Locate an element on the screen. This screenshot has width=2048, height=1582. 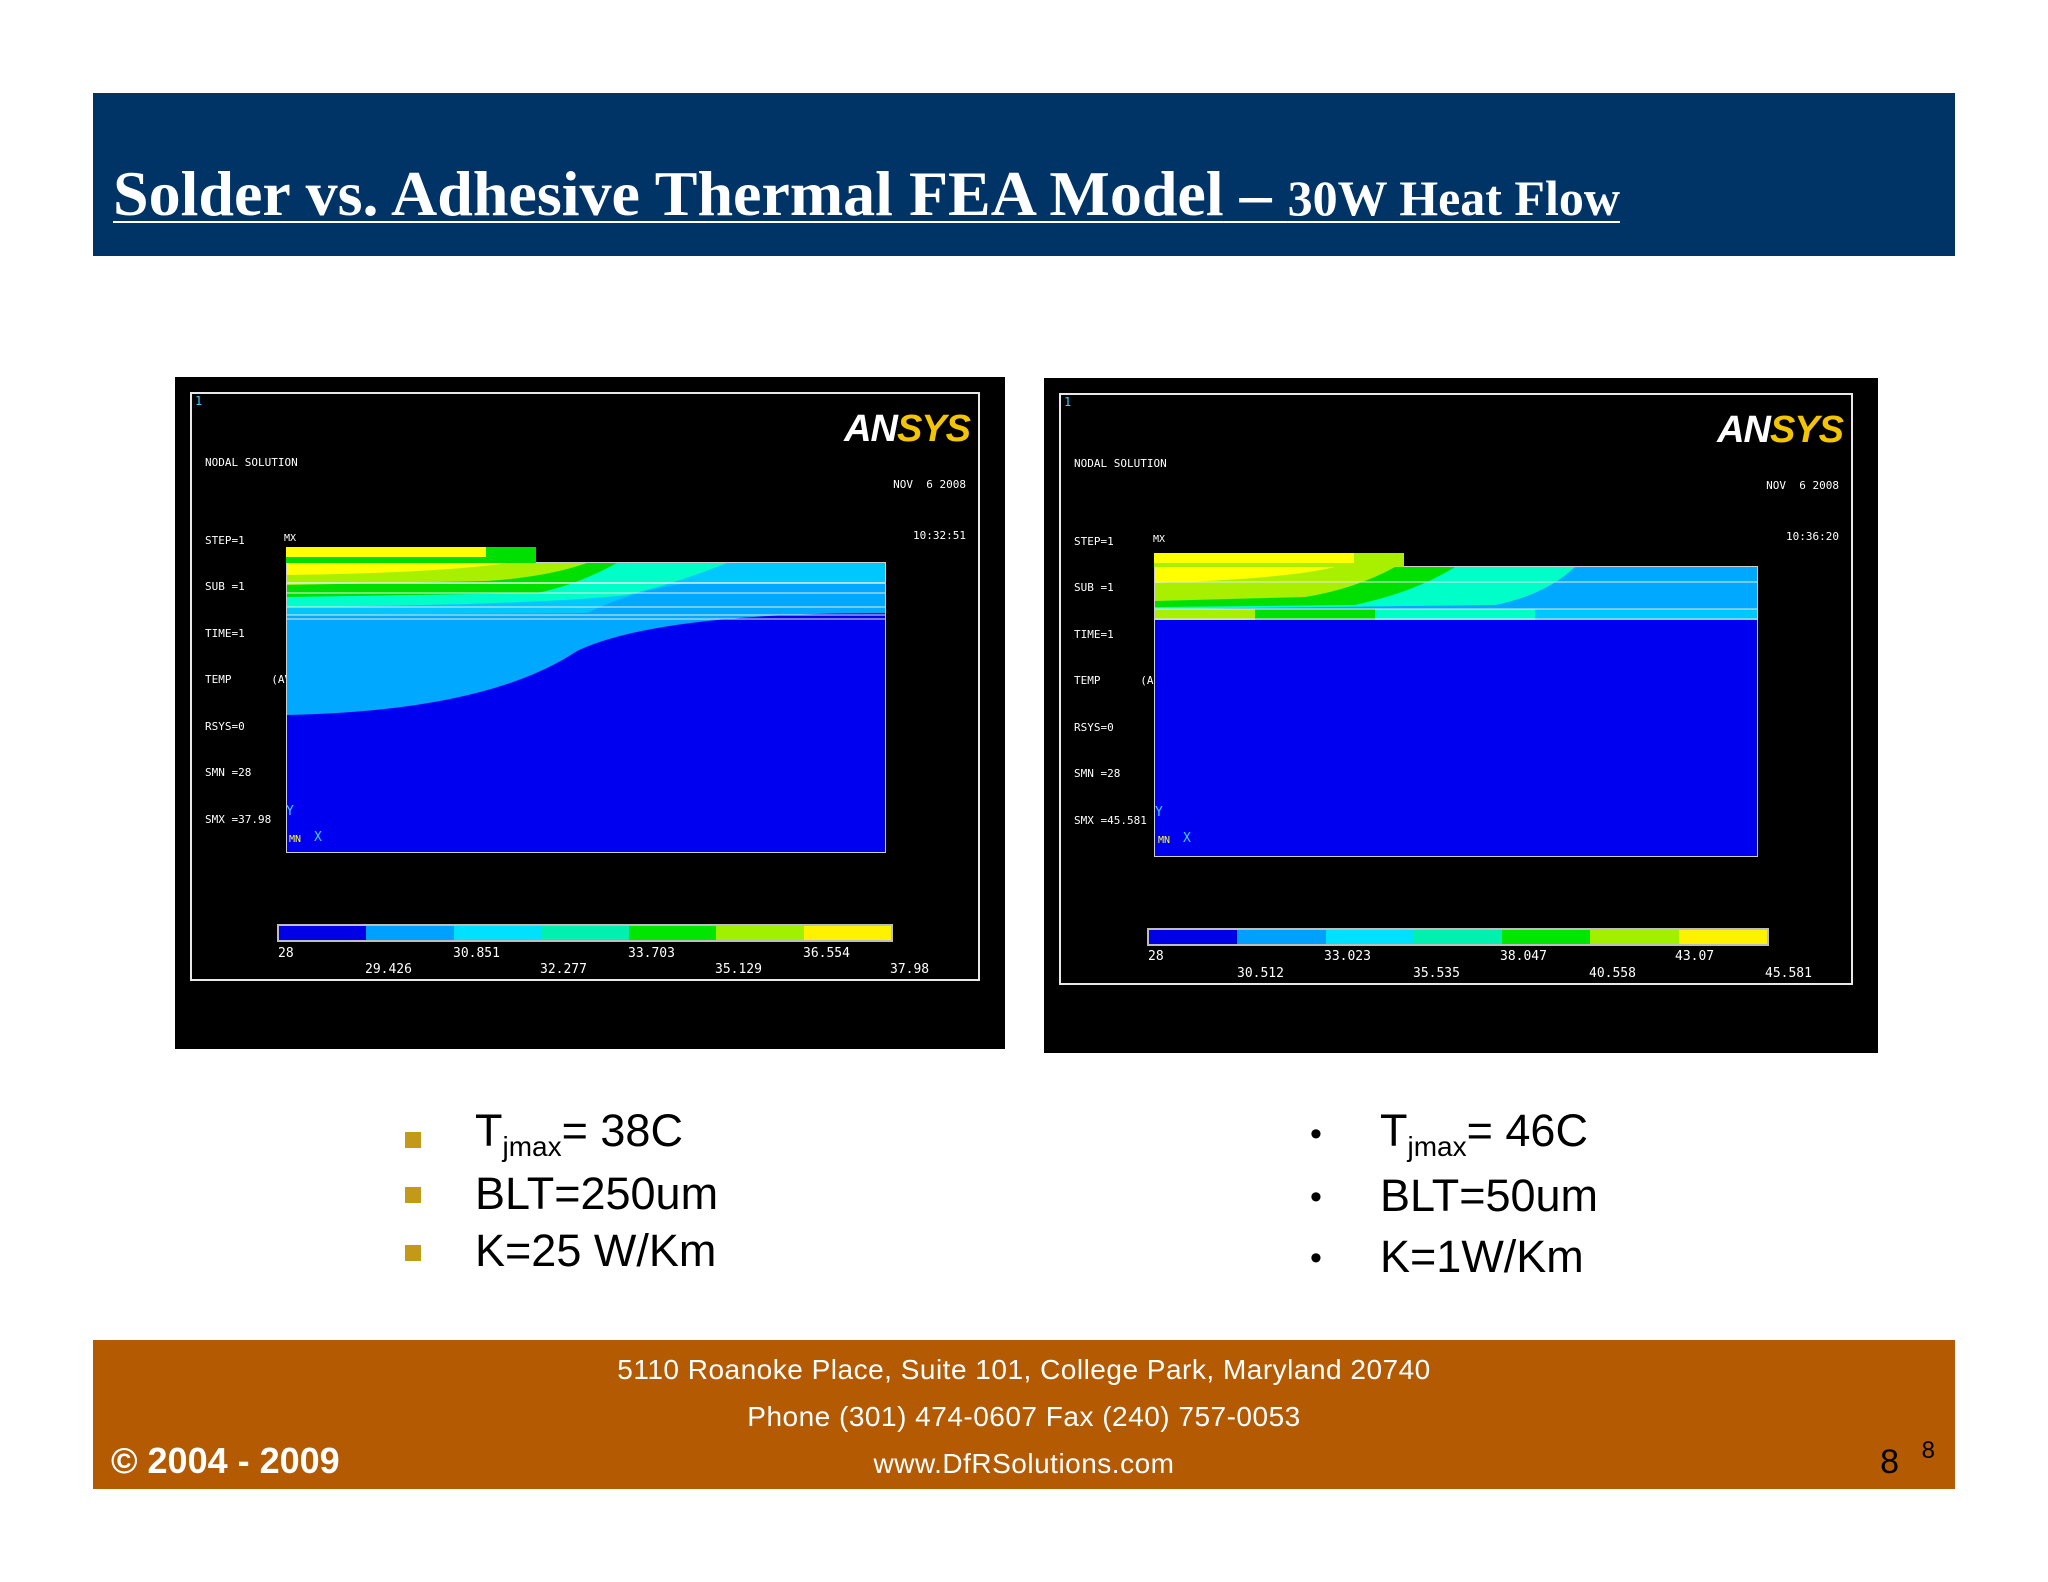
copyright: © 2004 - 2009 is located at coordinates (225, 1460).